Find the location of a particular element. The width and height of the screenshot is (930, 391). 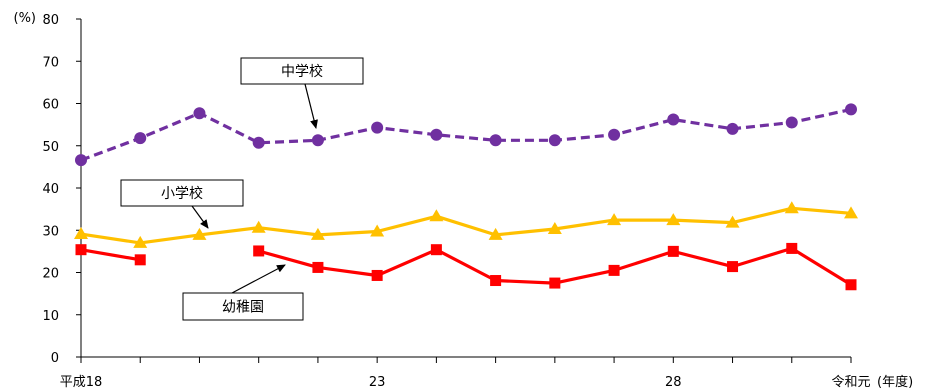

series-callout: 幼稚園 is located at coordinates (243, 292).